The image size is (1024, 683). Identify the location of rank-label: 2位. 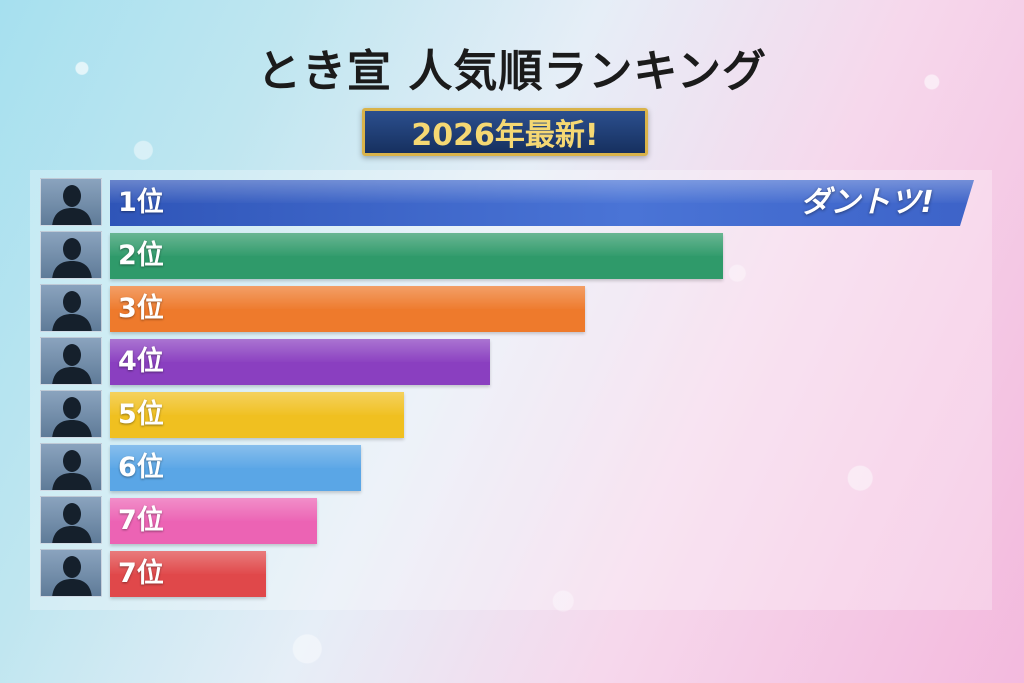
(141, 255).